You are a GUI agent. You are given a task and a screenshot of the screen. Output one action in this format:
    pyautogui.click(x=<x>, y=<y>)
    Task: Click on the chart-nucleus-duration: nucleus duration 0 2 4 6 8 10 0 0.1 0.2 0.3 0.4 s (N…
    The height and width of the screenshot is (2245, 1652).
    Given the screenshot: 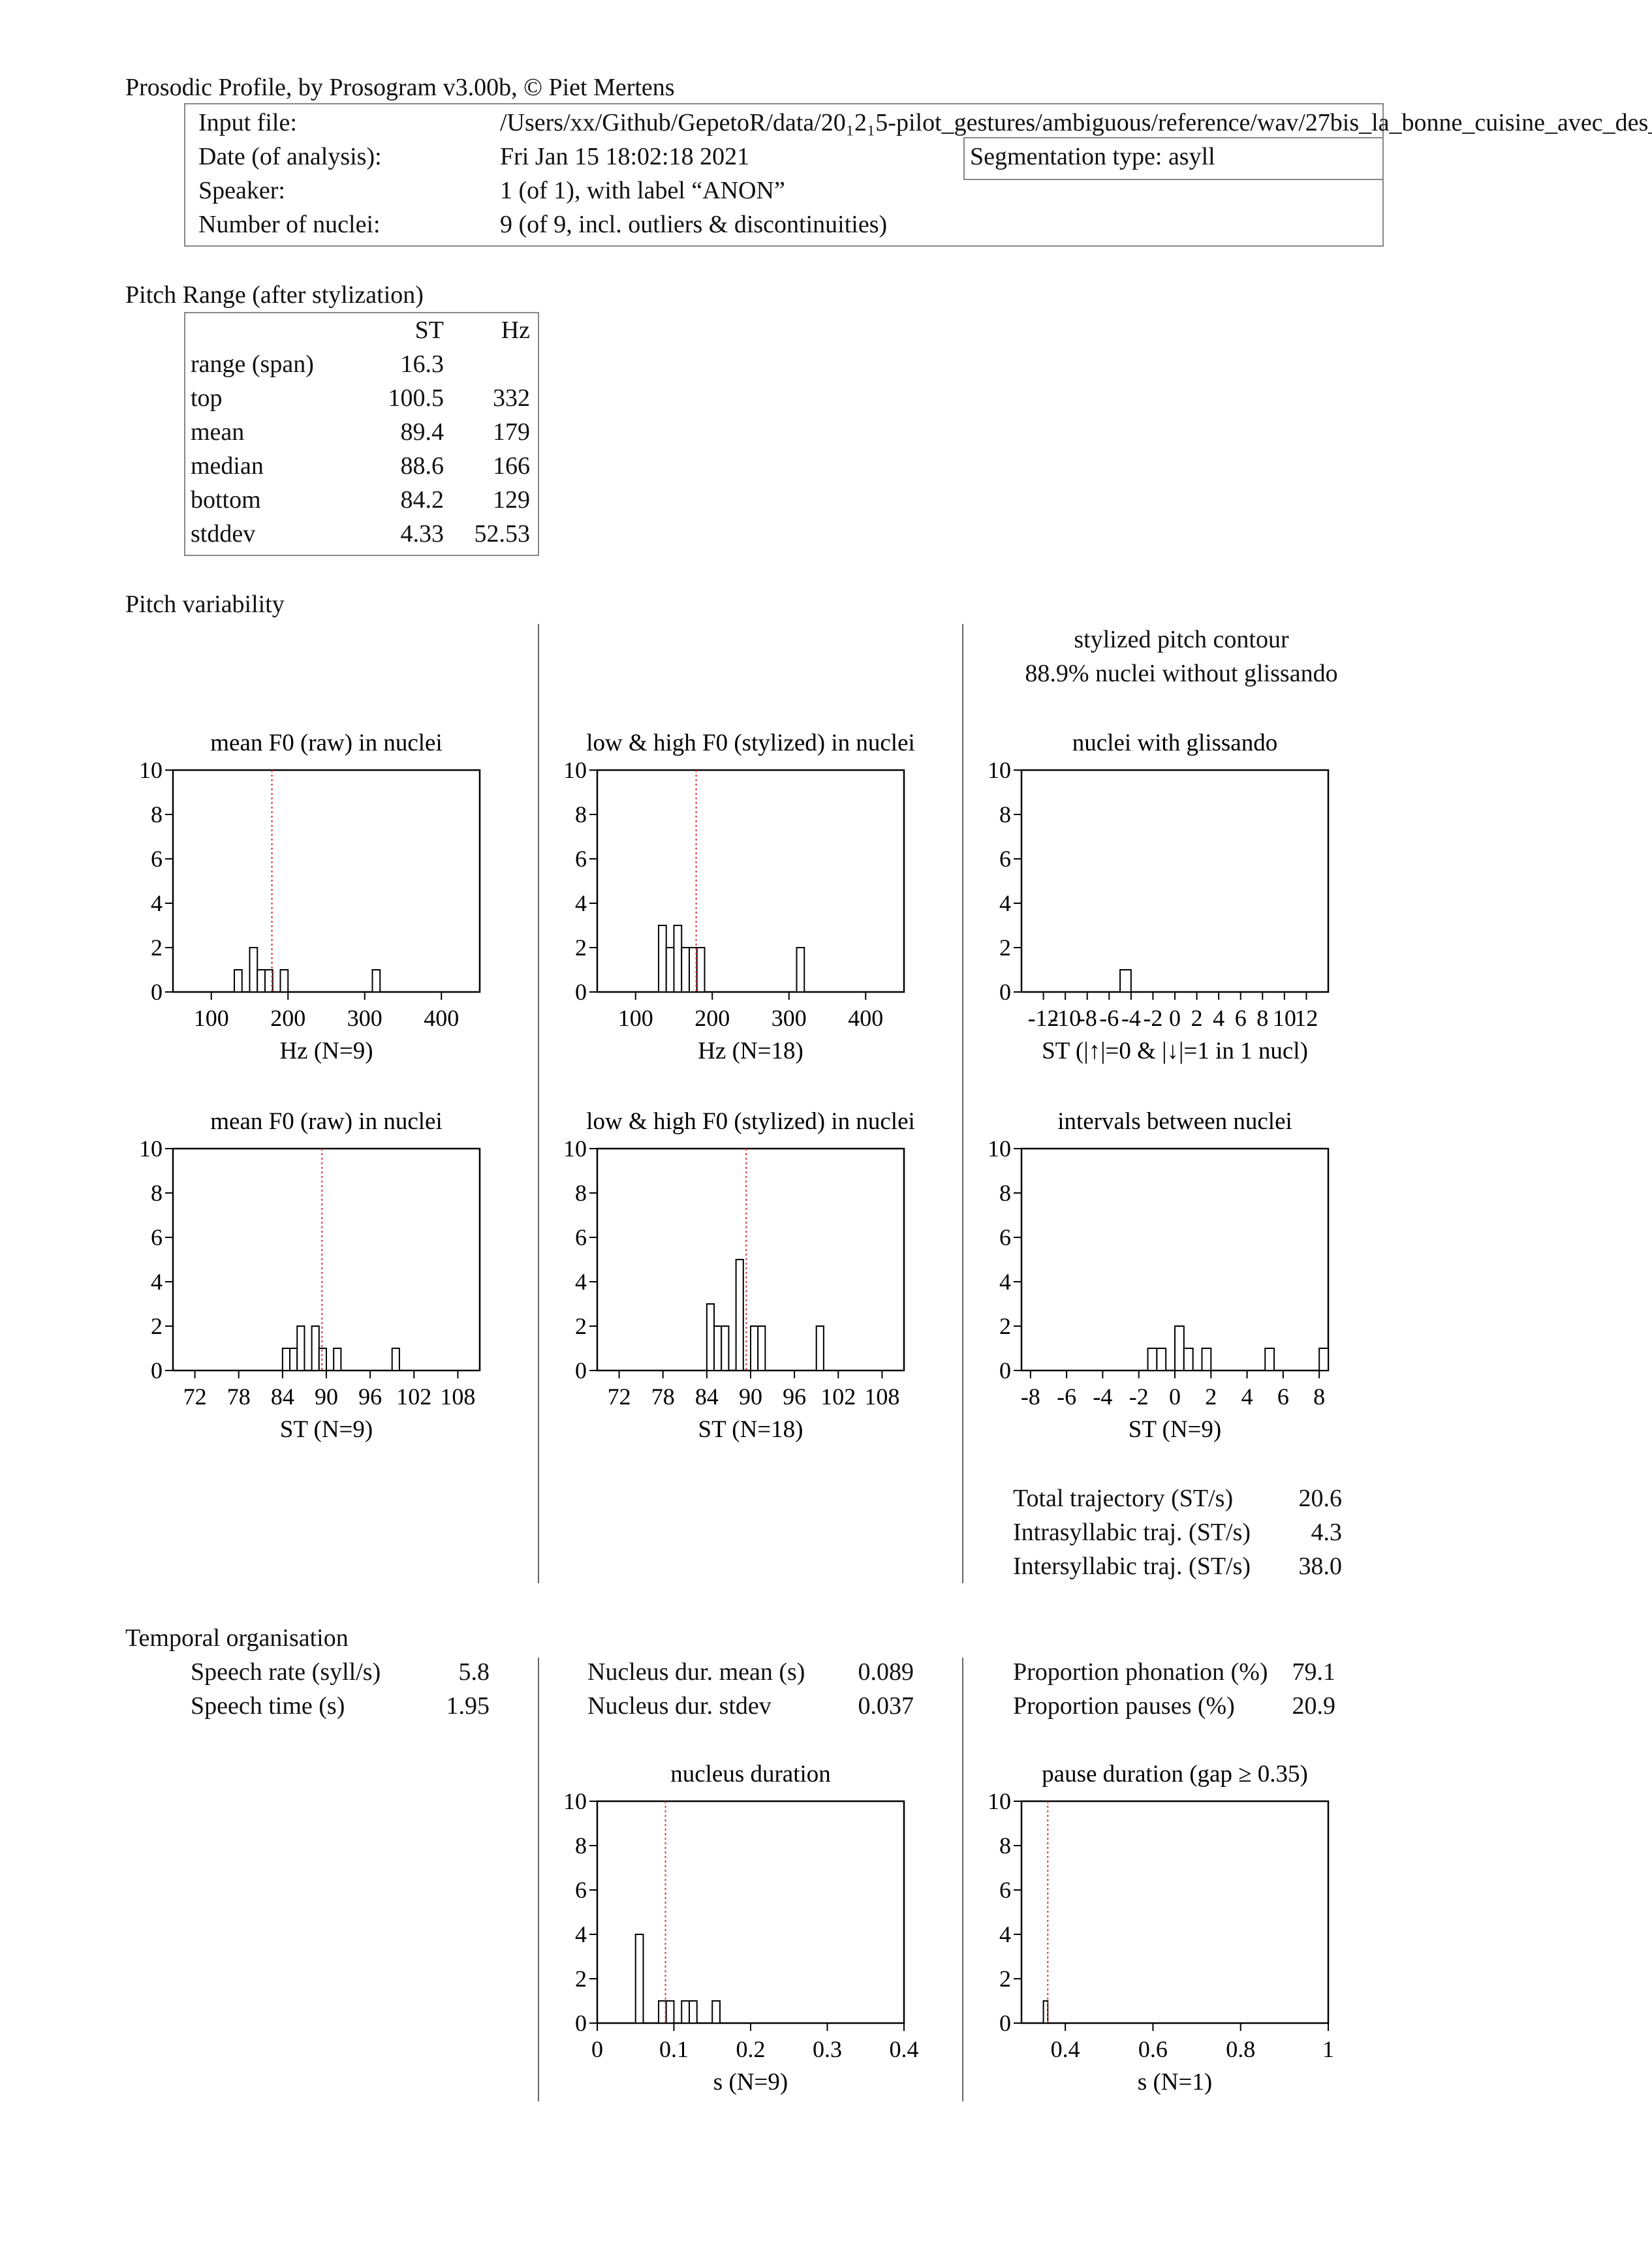 What is the action you would take?
    pyautogui.click(x=731, y=1925)
    